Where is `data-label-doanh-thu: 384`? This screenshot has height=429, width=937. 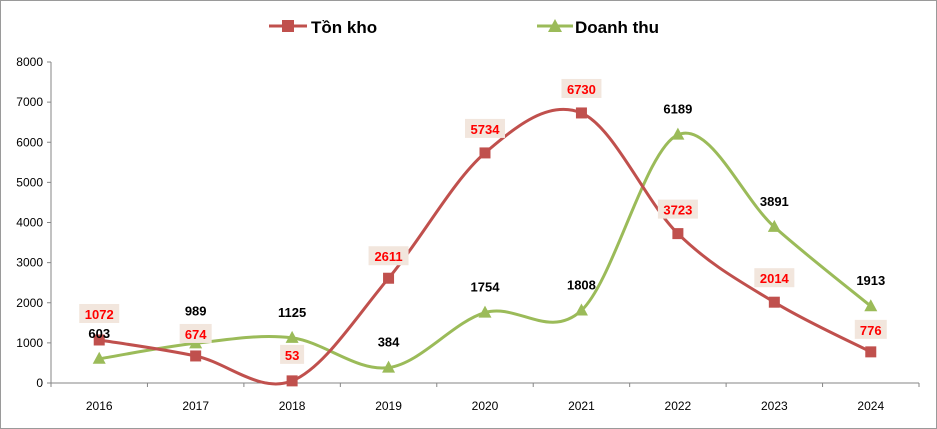 data-label-doanh-thu: 384 is located at coordinates (389, 342).